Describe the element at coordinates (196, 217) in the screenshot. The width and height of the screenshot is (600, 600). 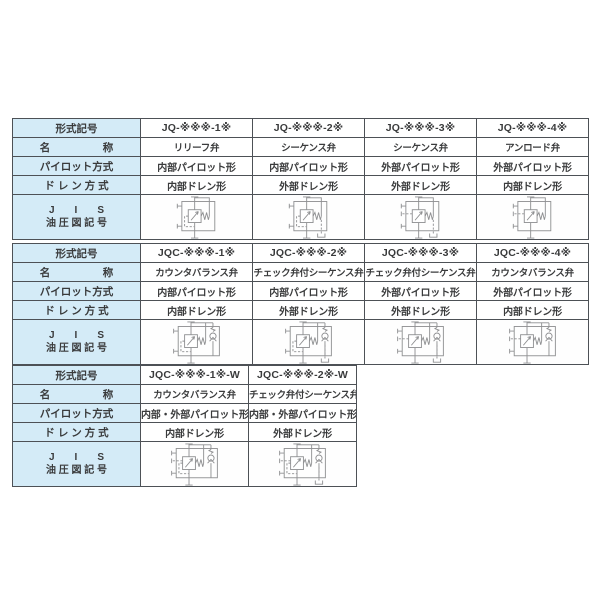
I see `relief-valve-symbol-icon` at that location.